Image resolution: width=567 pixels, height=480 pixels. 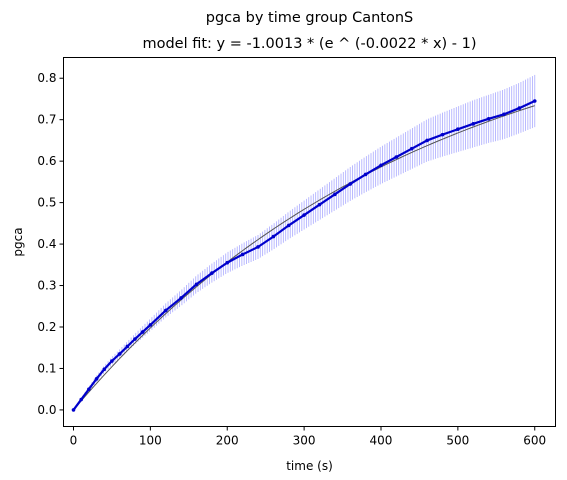 I want to click on y-tick-label: 0.7, so click(x=46, y=120).